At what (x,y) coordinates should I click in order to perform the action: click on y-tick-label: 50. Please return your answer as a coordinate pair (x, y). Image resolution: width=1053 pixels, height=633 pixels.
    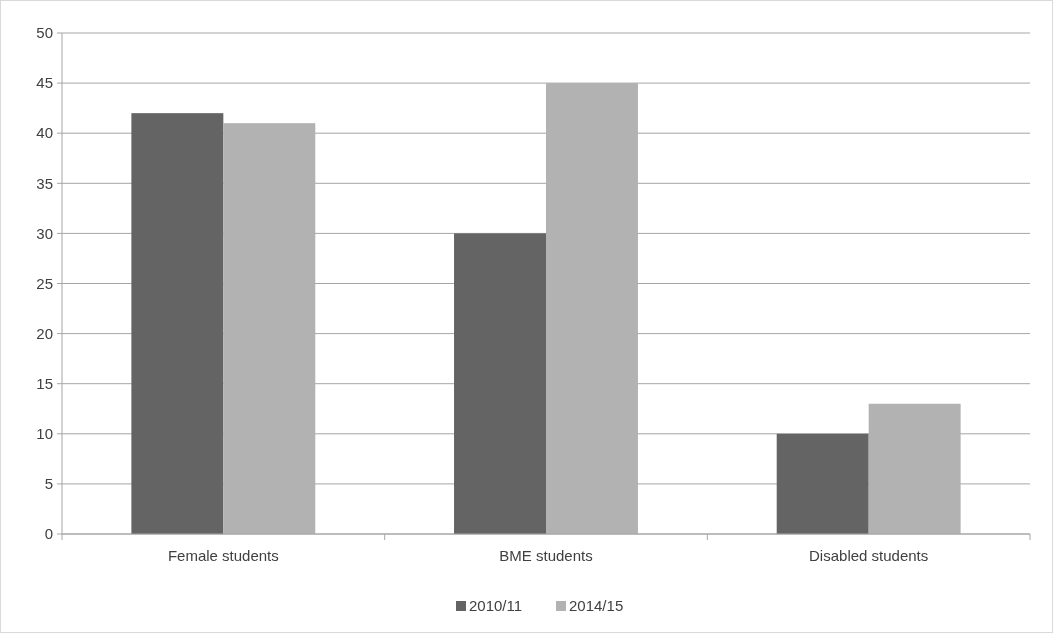
    Looking at the image, I should click on (44, 33).